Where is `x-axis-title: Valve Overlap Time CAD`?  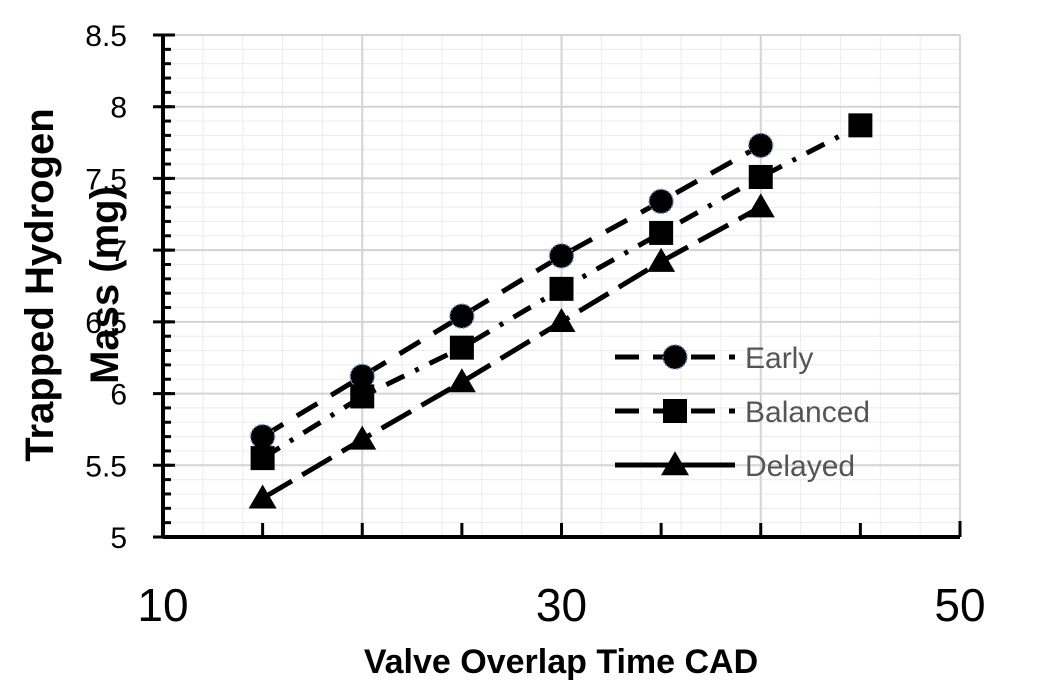
x-axis-title: Valve Overlap Time CAD is located at coordinates (561, 662).